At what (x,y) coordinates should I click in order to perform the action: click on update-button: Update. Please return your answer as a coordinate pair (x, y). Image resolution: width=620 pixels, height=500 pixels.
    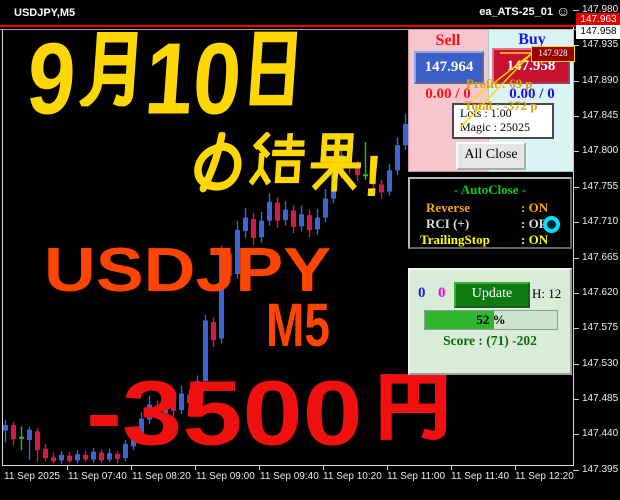
    Looking at the image, I should click on (492, 295).